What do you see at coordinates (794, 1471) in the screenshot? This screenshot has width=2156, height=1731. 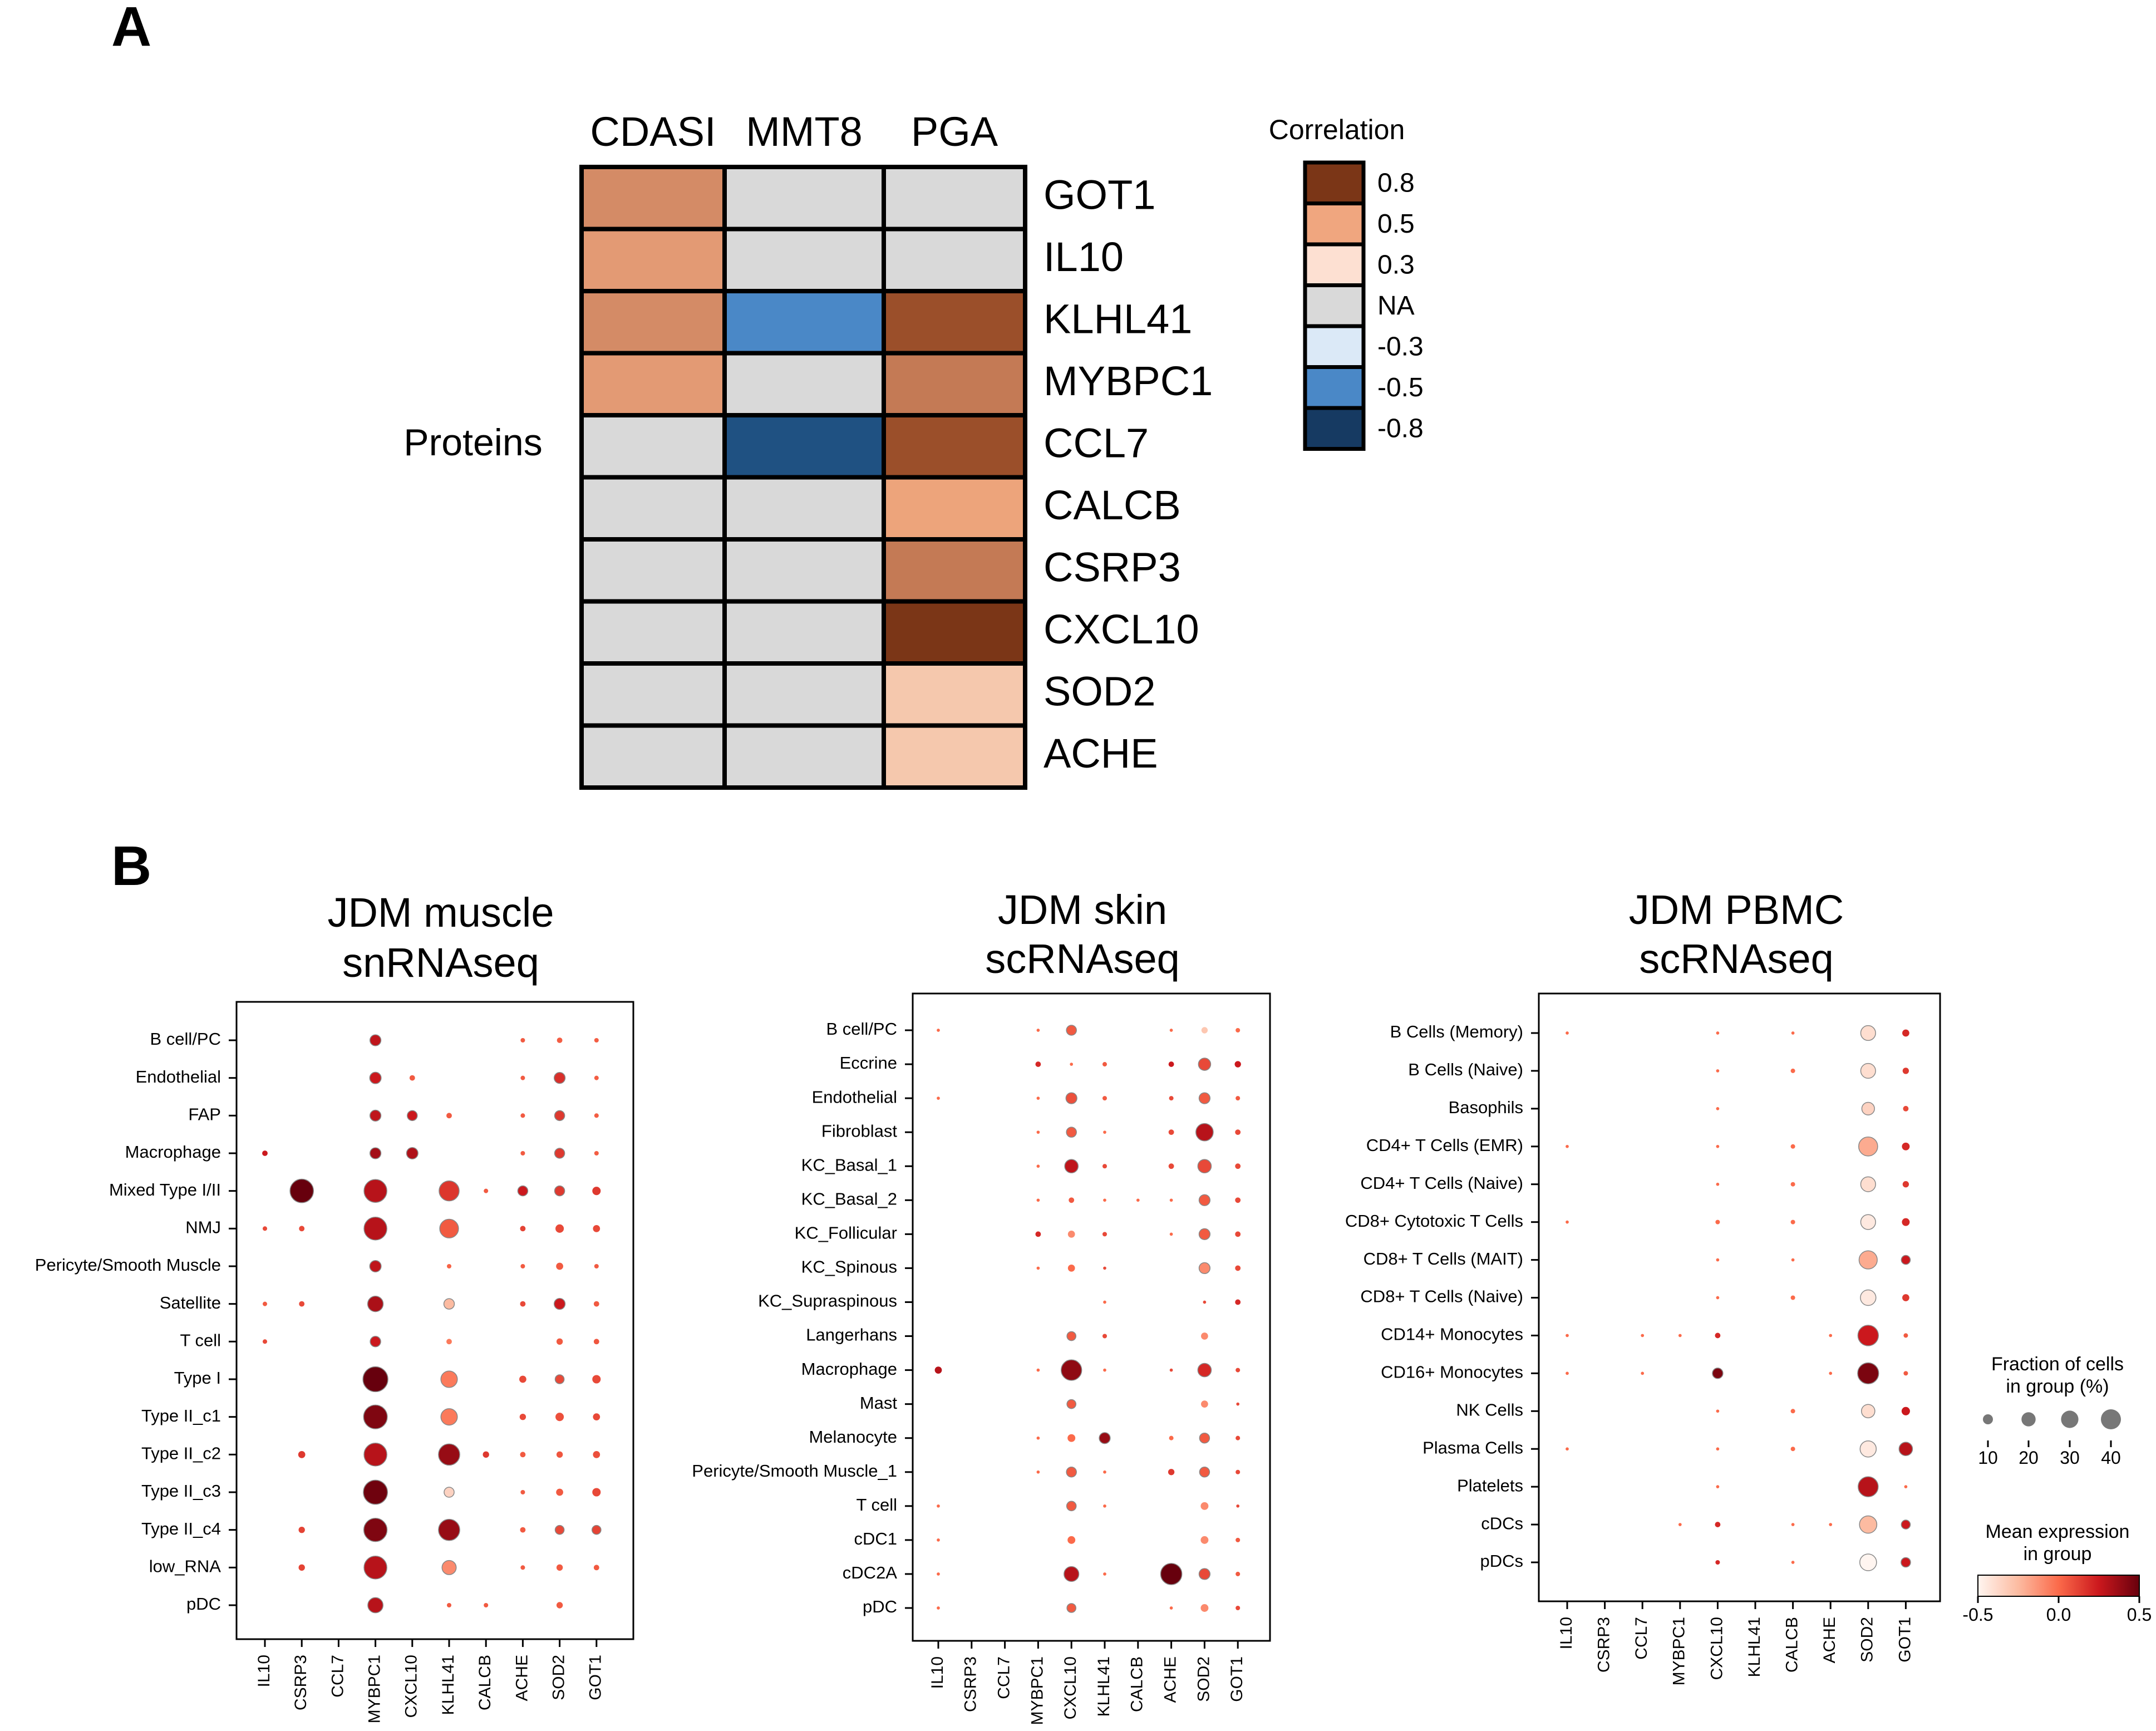 I see `group-label-pericyte-smooth-muscle-1: Pericyte/Smooth Muscle_1` at bounding box center [794, 1471].